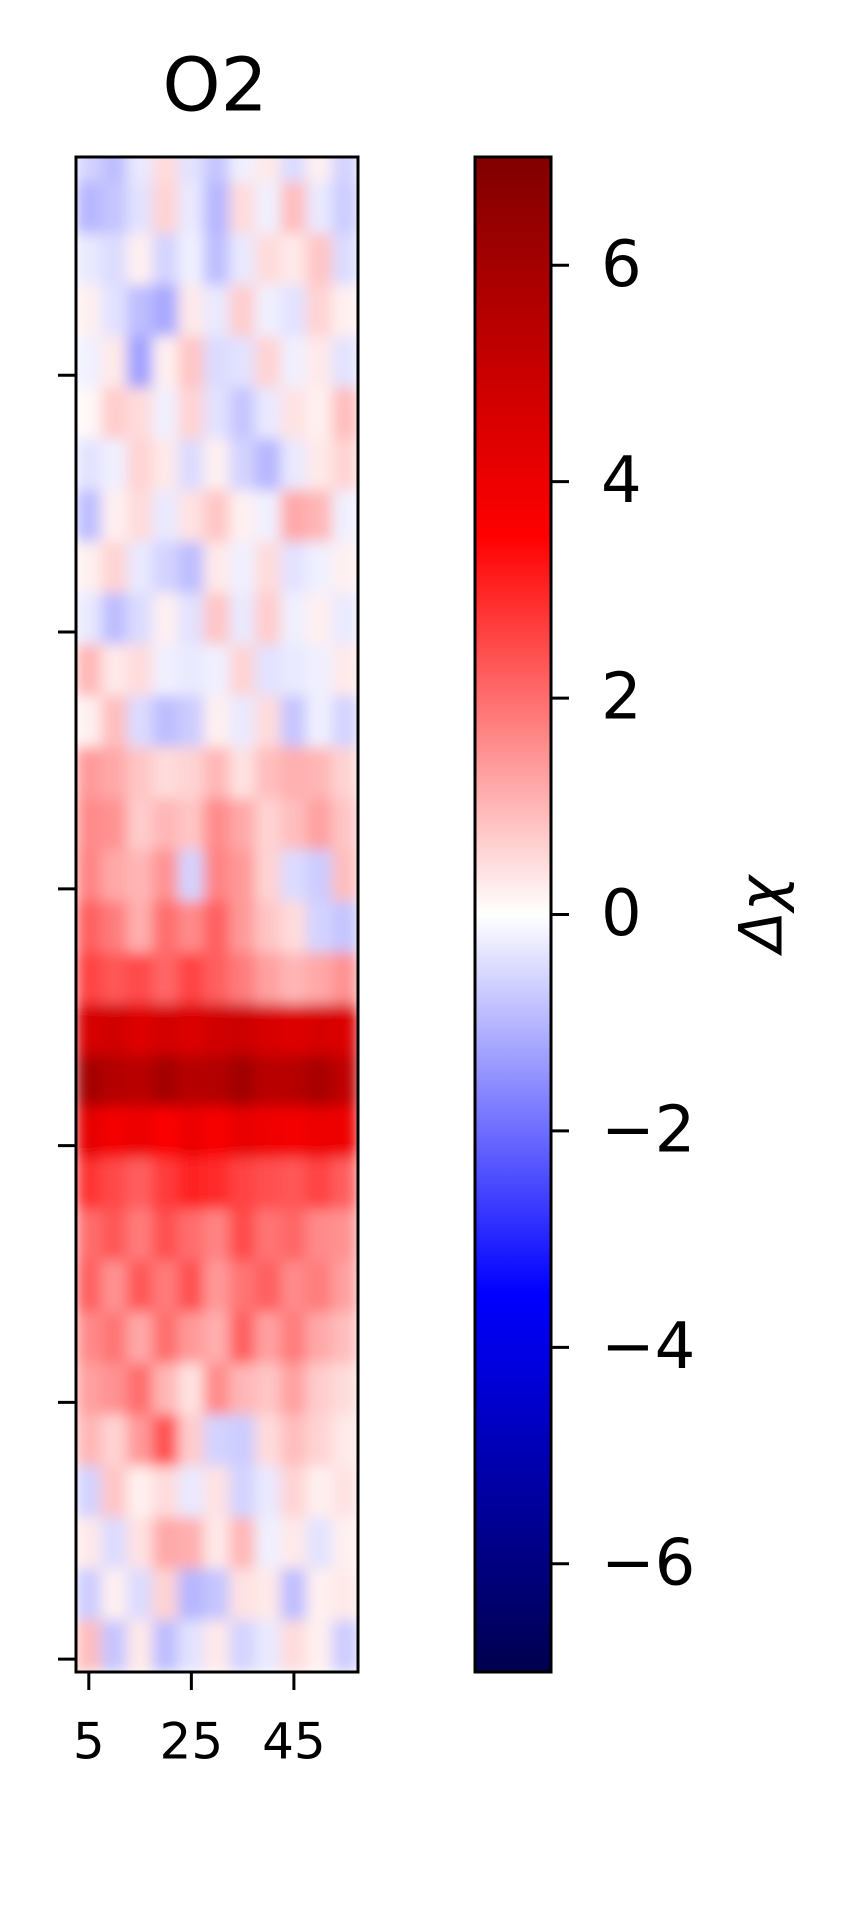 This screenshot has width=845, height=1913. I want to click on colorbar, so click(513, 914).